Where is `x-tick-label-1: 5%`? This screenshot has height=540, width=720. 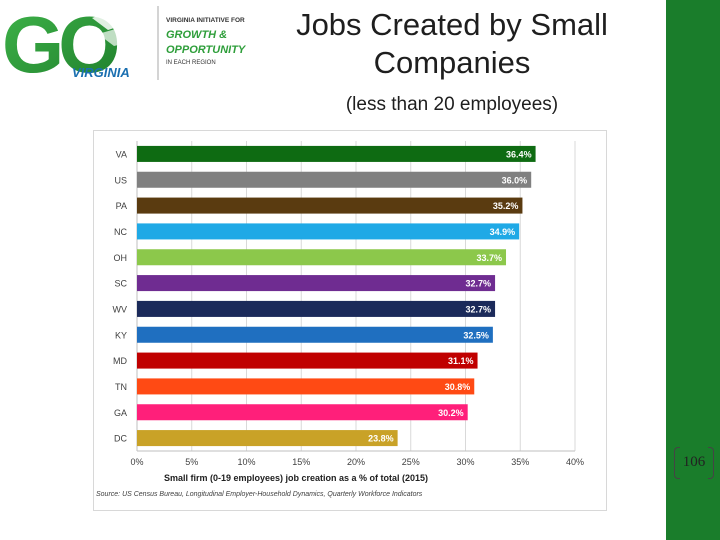
x-tick-label-1: 5% is located at coordinates (191, 462).